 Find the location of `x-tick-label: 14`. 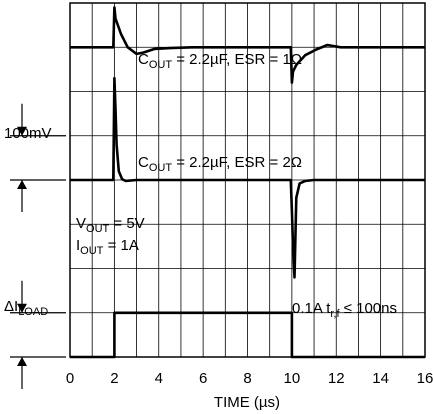

x-tick-label: 14 is located at coordinates (380, 378).